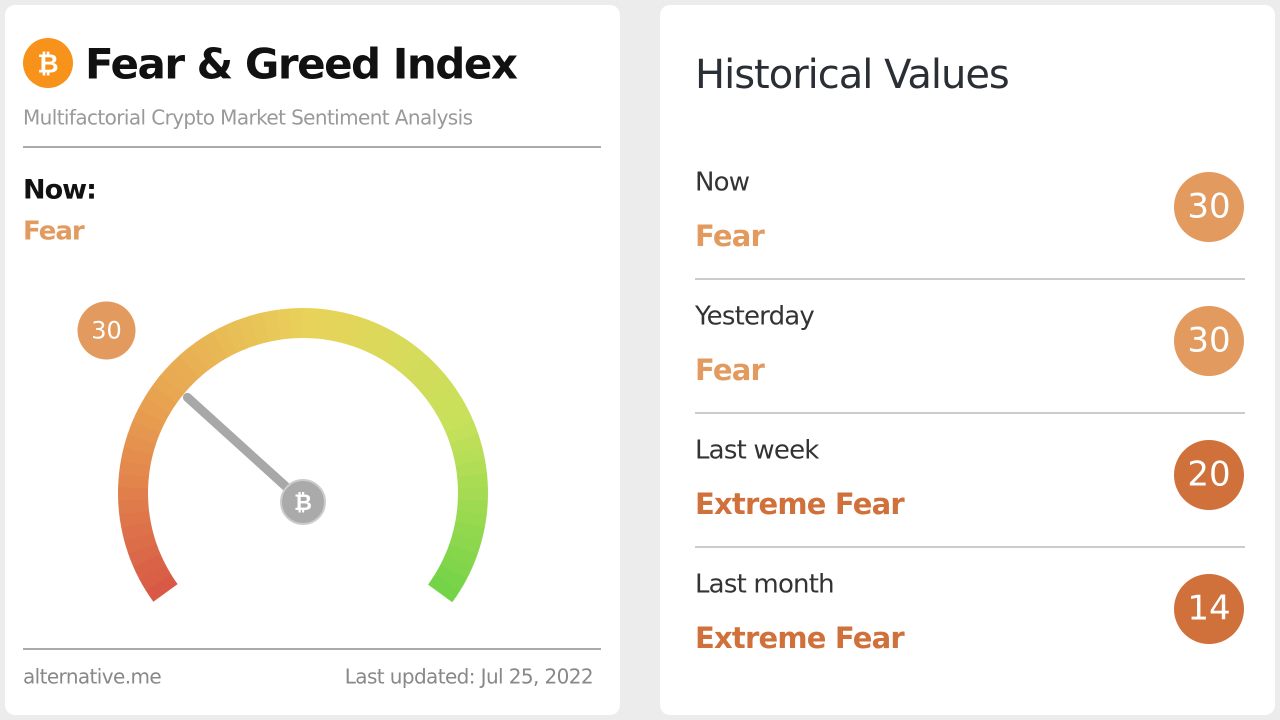 The image size is (1280, 720). What do you see at coordinates (92, 677) in the screenshot?
I see `source: alternative.me` at bounding box center [92, 677].